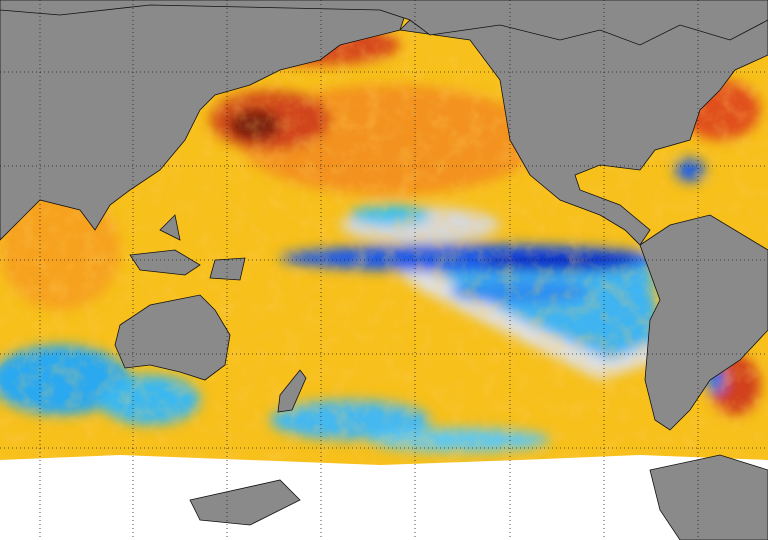 Image resolution: width=768 pixels, height=540 pixels. What do you see at coordinates (384, 23) in the screenshot?
I see `arctic` at bounding box center [384, 23].